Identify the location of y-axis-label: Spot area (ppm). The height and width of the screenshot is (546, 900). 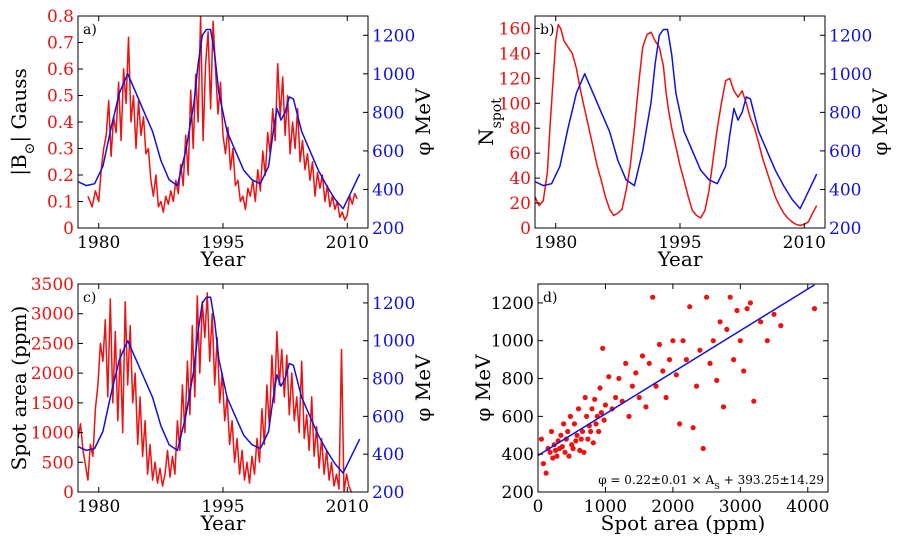
(19, 388).